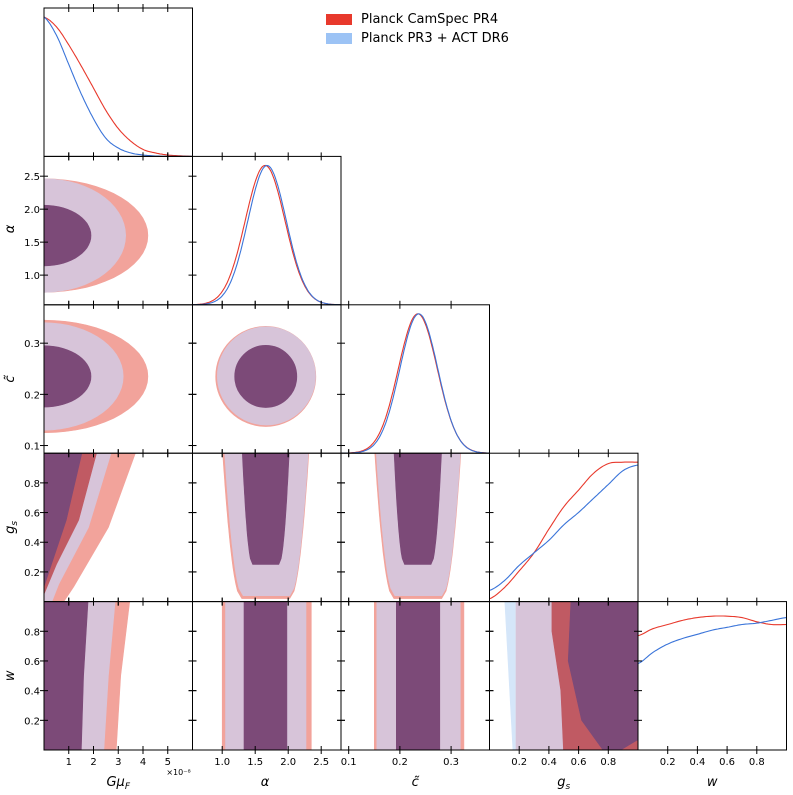  I want to click on contour-b68-gmu-gs, so click(63, 520).